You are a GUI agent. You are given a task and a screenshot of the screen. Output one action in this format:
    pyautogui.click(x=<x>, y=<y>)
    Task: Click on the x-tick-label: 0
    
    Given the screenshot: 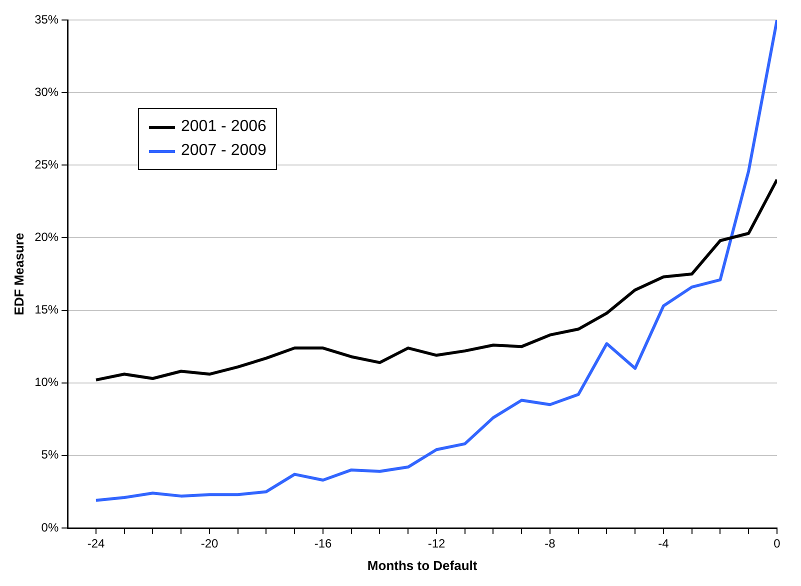 What is the action you would take?
    pyautogui.click(x=777, y=543)
    